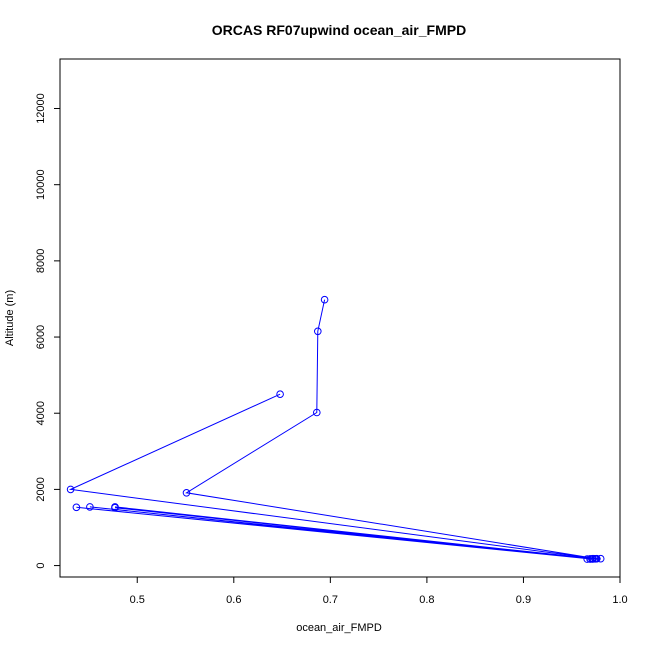 This screenshot has height=650, width=650. I want to click on y-axis: 0 2000 4000 6000 8000 10000 12000, so click(47, 331).